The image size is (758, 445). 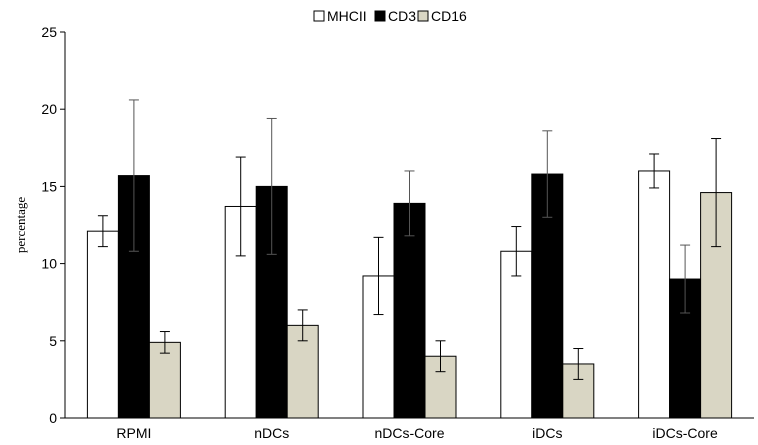 I want to click on bar-mhcii-rpmi, so click(x=102, y=324).